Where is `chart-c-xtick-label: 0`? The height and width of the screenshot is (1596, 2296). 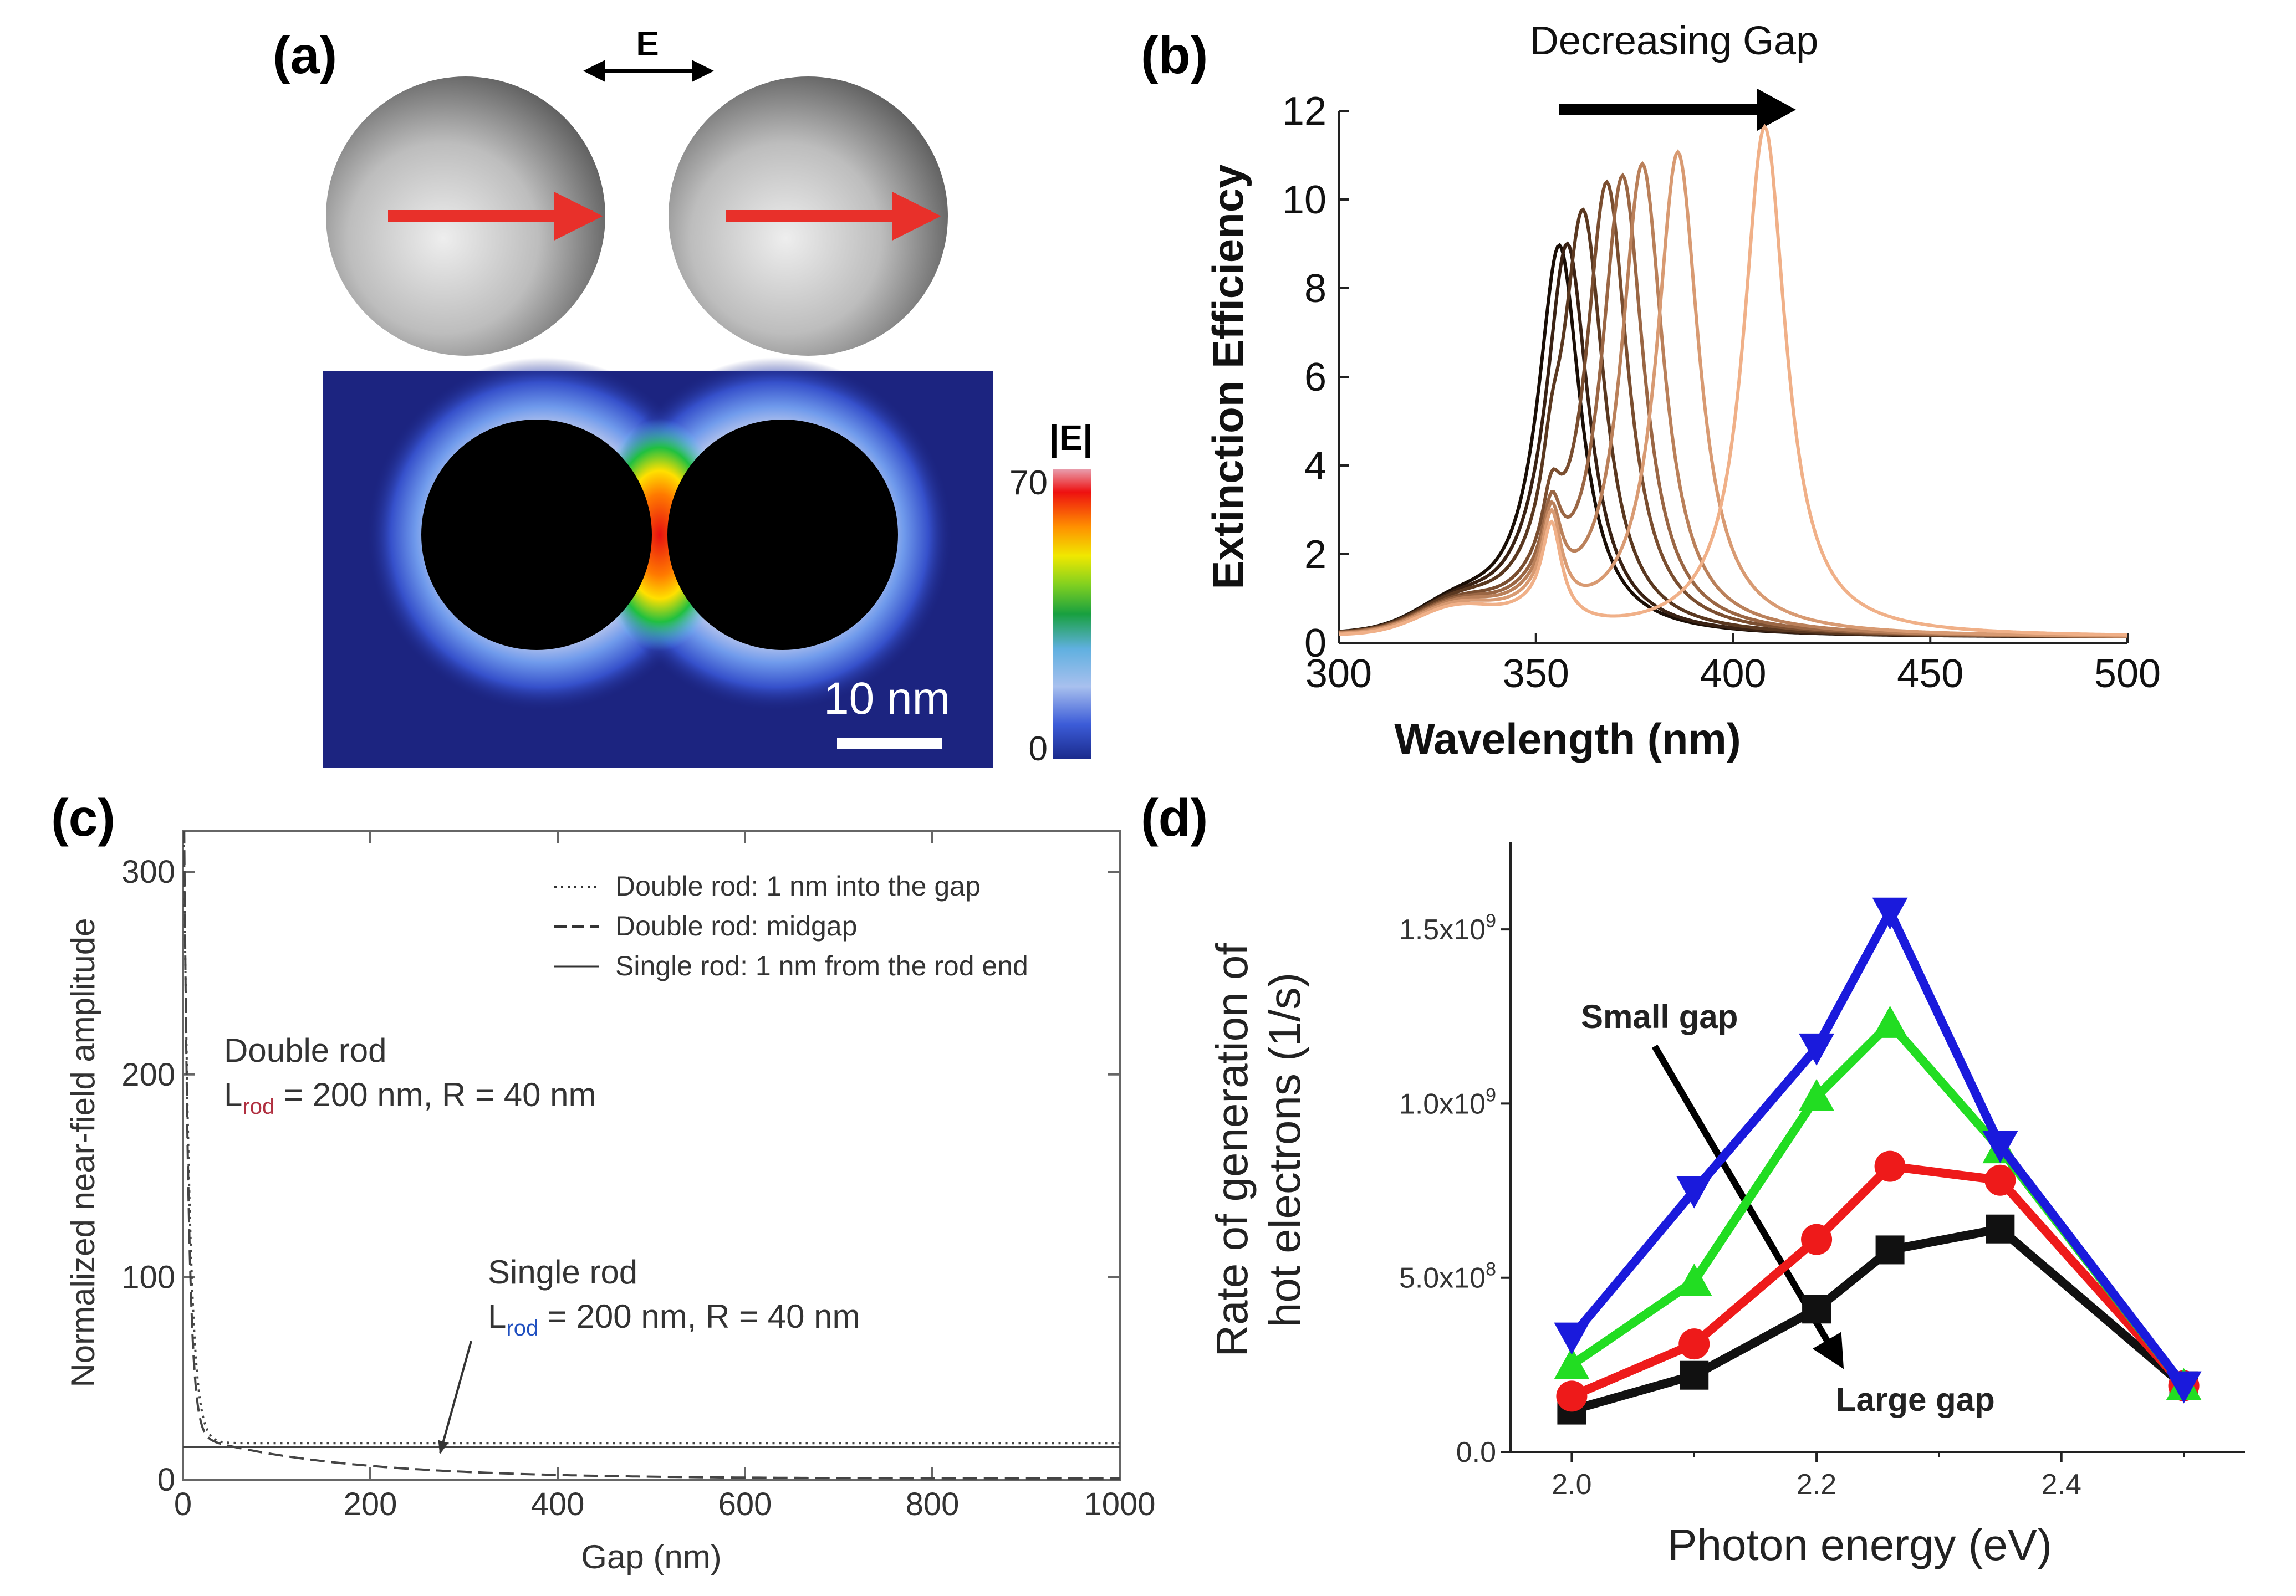 chart-c-xtick-label: 0 is located at coordinates (183, 1504).